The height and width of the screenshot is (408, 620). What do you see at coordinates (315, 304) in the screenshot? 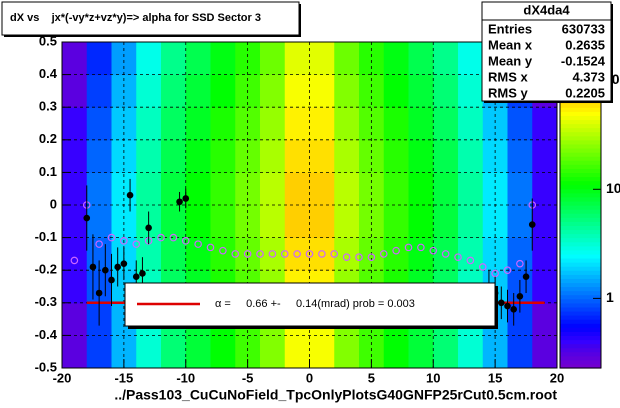
I see `legend-text: α = 0.66 +- 0.14(mrad) prob = 0.003` at bounding box center [315, 304].